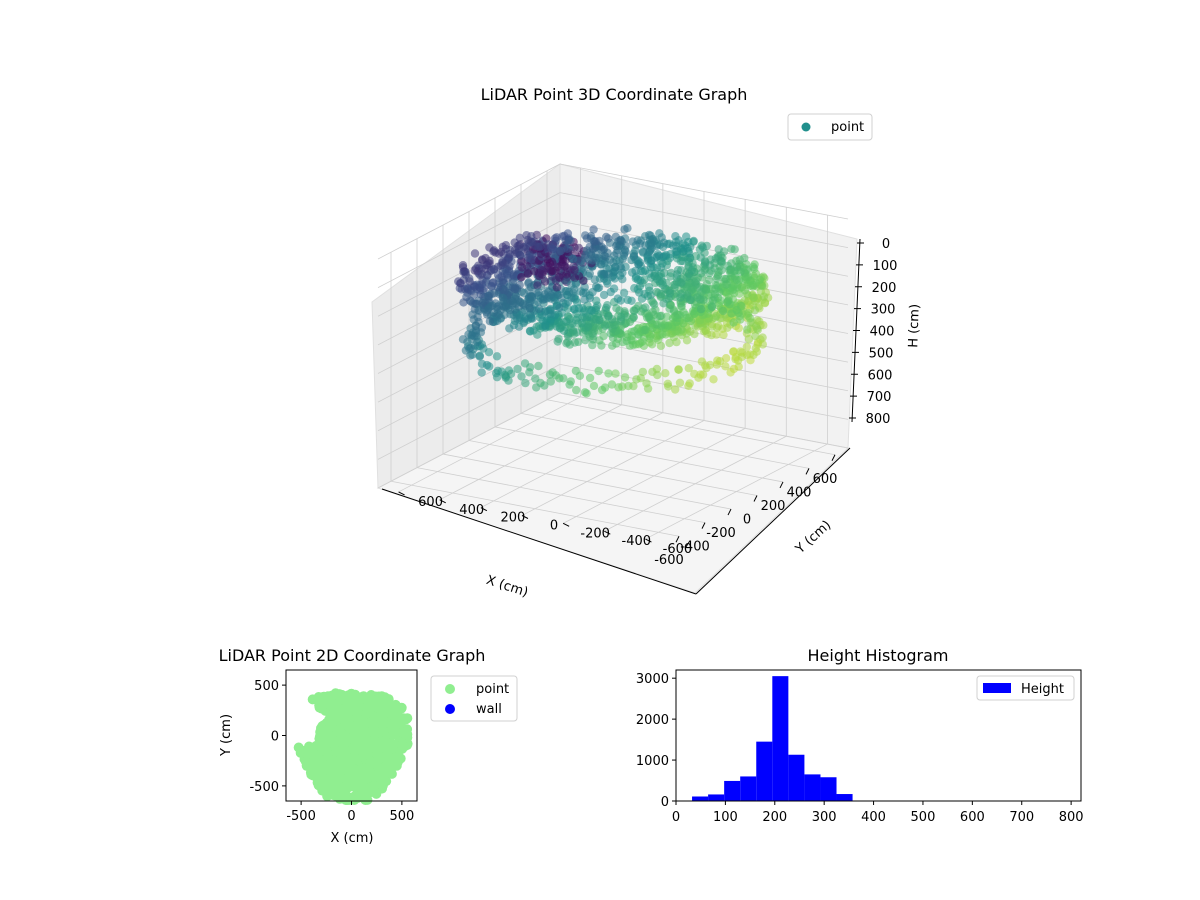 Image resolution: width=1200 pixels, height=900 pixels. Describe the element at coordinates (860, 748) in the screenshot. I see `histogram-ticks: 0 100 200 300 400 500 600 700 800 0 1000 2000 3000` at that location.